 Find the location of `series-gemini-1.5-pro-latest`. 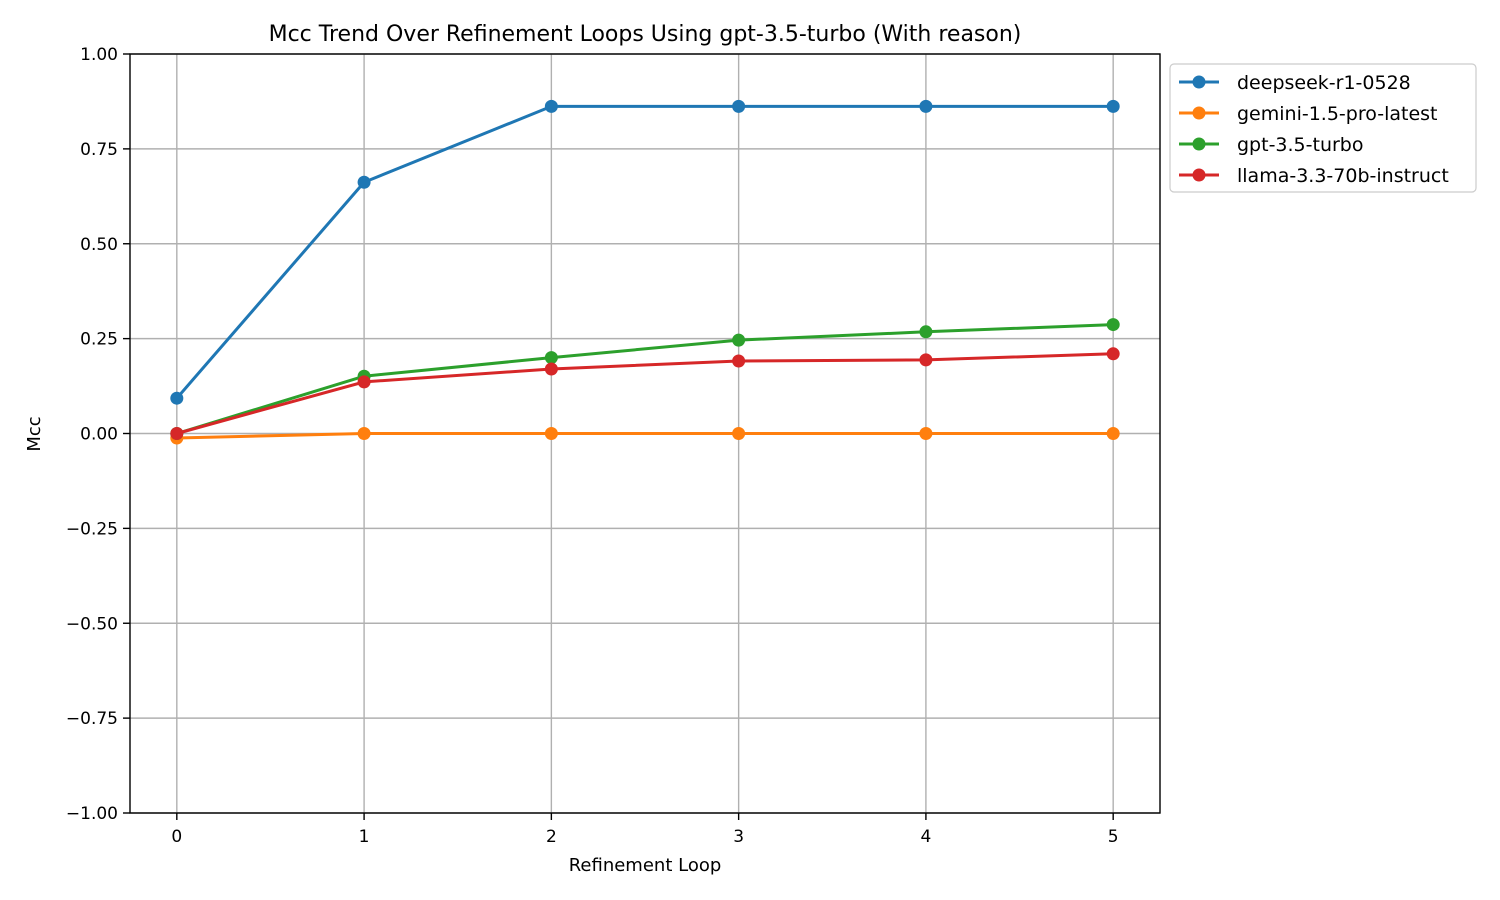

series-gemini-1.5-pro-latest is located at coordinates (645, 436).